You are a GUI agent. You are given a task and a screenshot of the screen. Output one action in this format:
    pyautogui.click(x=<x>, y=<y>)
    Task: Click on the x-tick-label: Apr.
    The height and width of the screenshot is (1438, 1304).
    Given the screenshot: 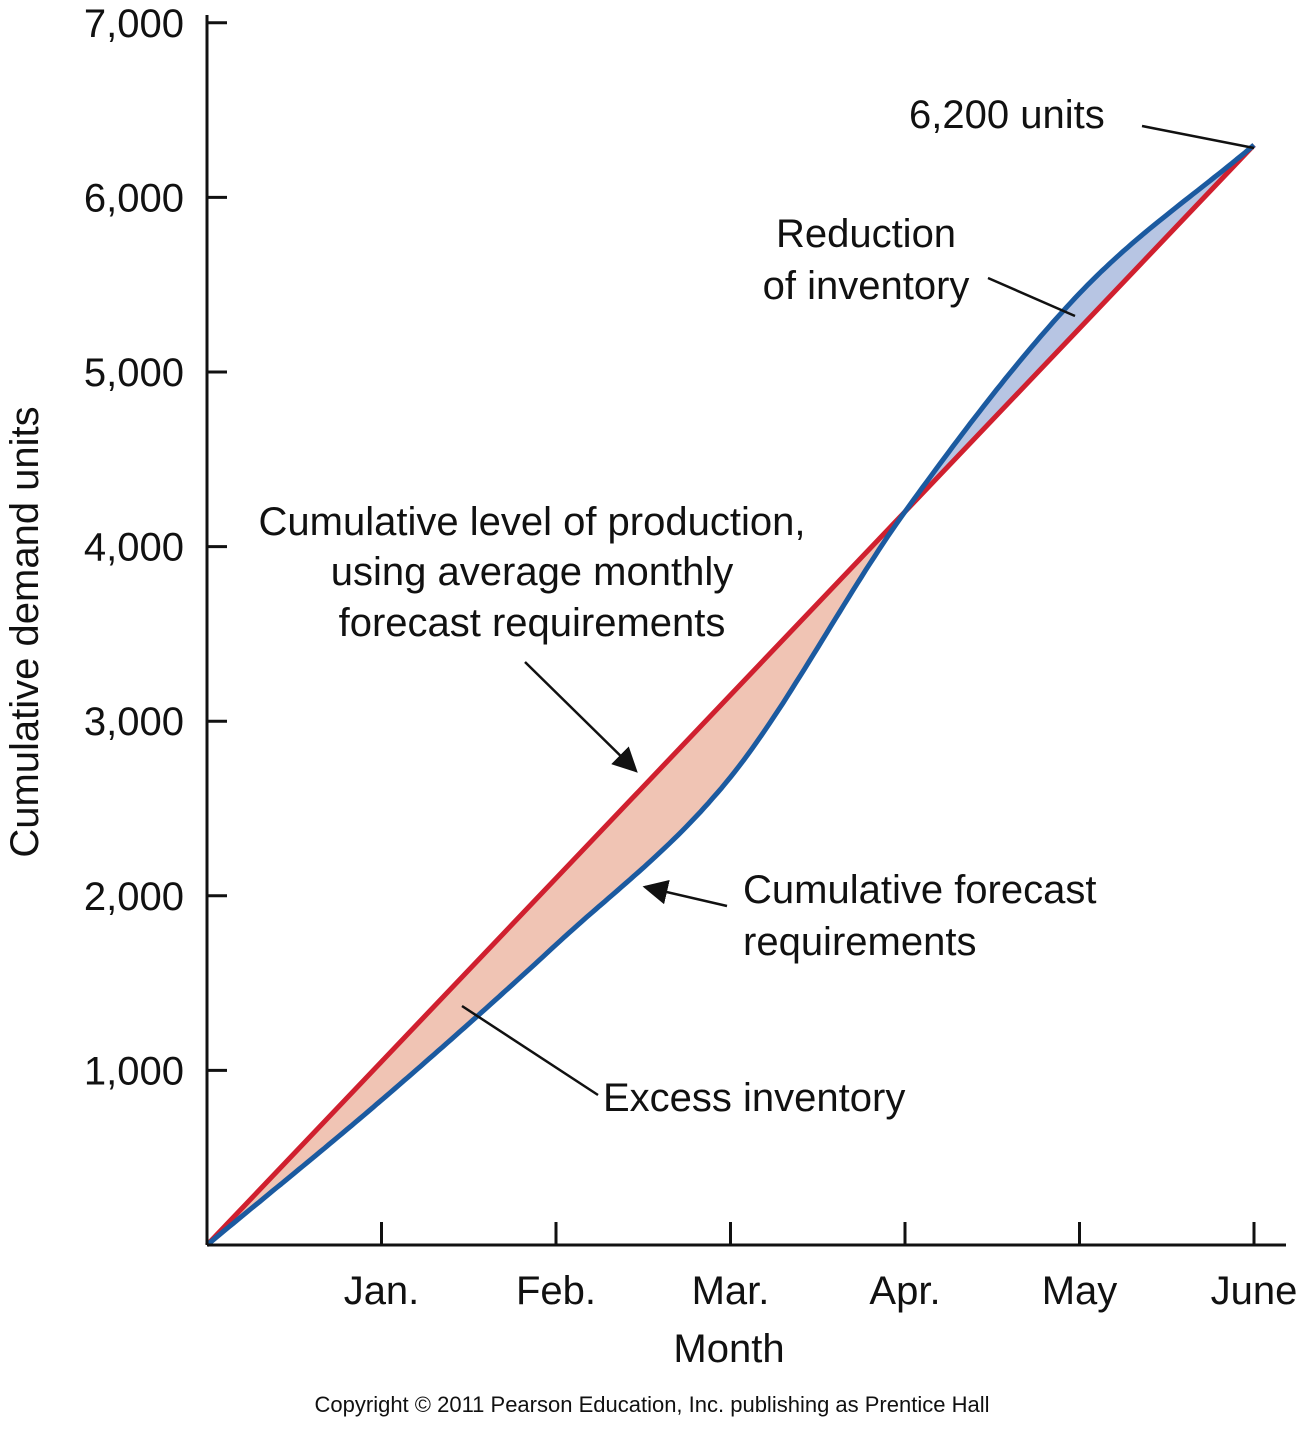 What is the action you would take?
    pyautogui.click(x=904, y=1291)
    